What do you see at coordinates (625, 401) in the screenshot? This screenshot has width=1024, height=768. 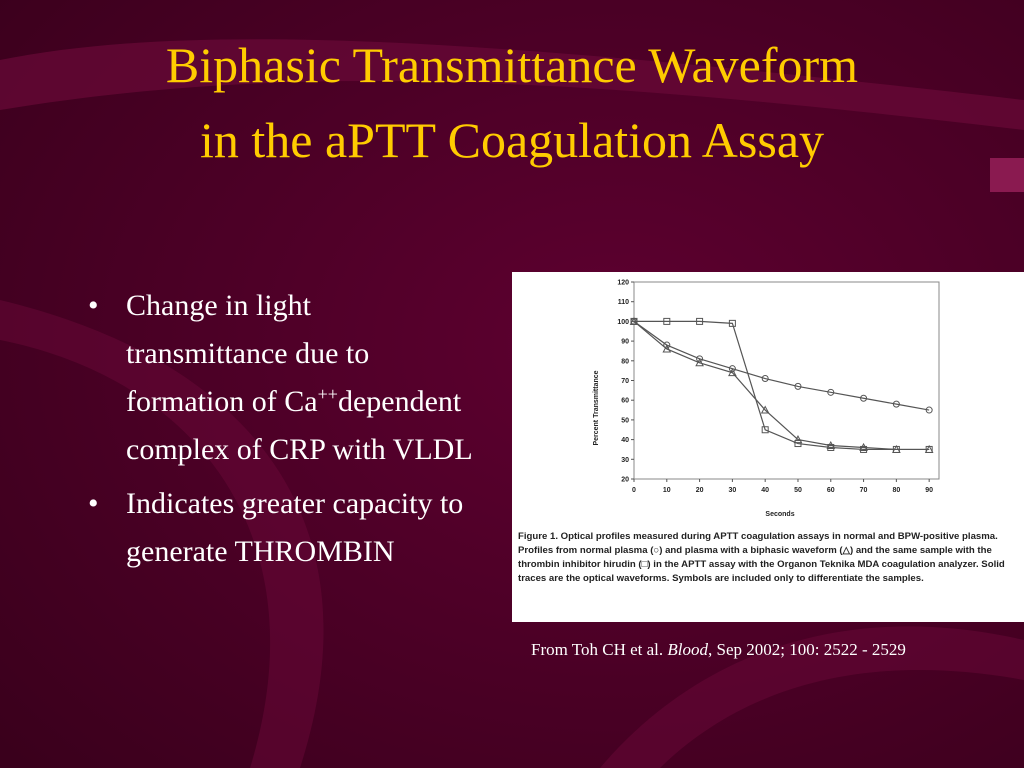 I see `y-tick-label: 60` at bounding box center [625, 401].